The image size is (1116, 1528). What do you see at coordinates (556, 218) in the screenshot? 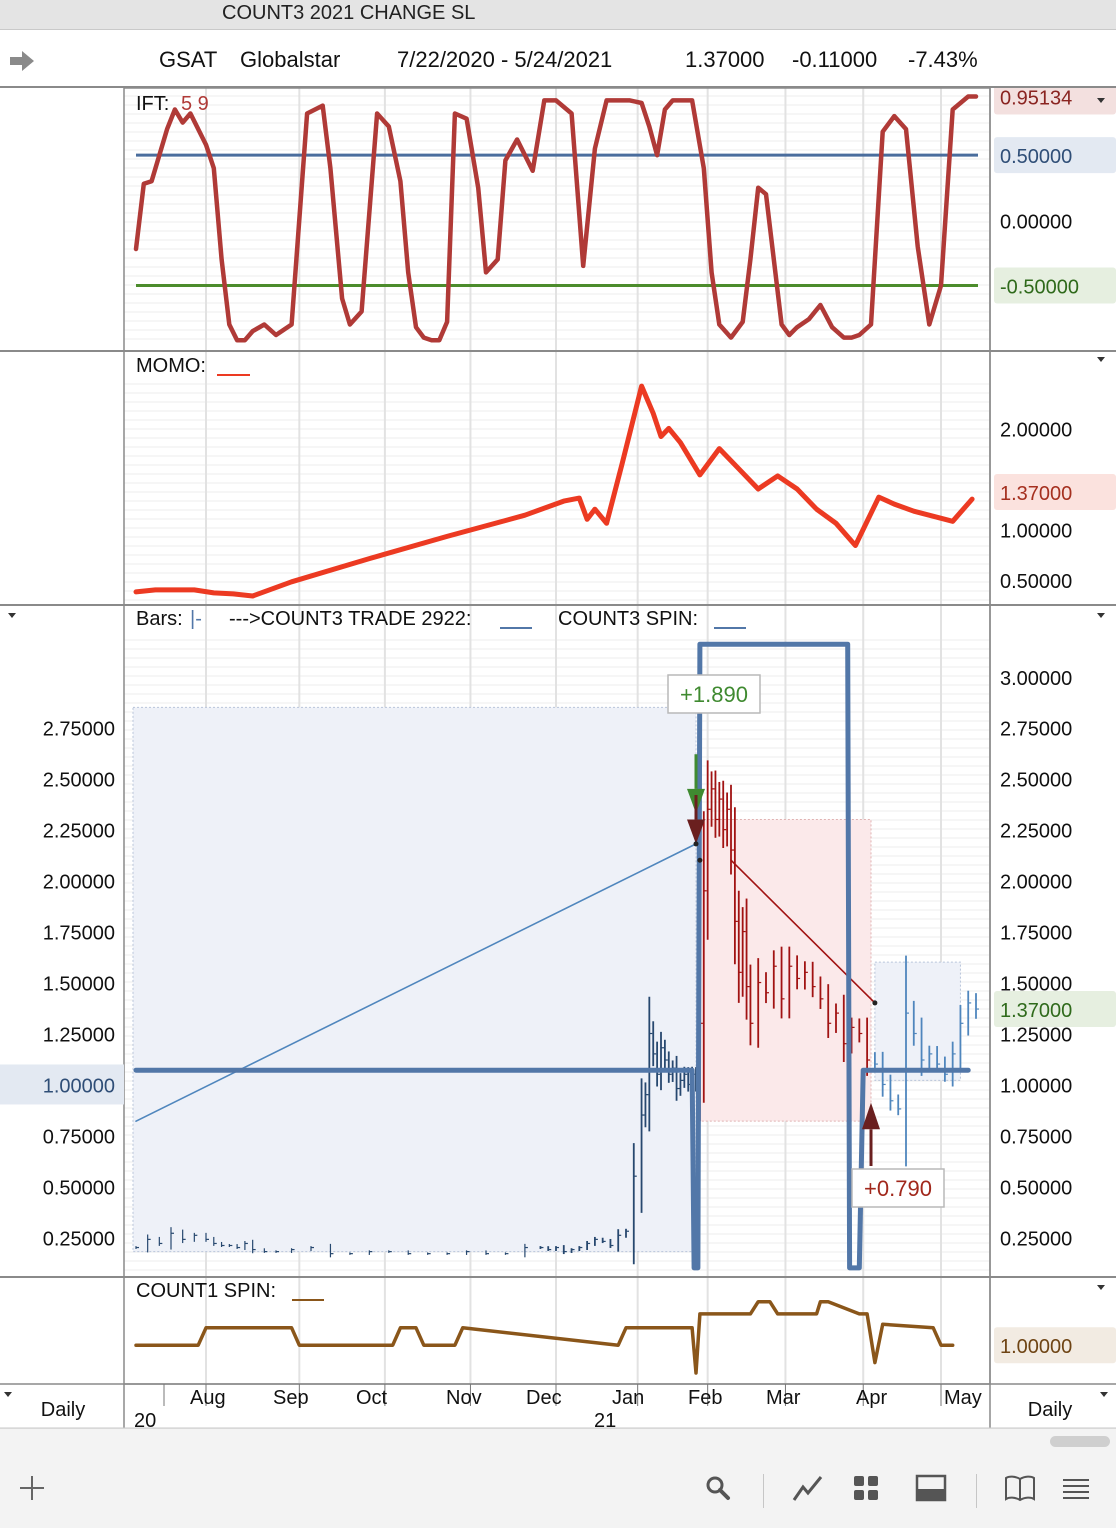
I see `ift-series-line` at bounding box center [556, 218].